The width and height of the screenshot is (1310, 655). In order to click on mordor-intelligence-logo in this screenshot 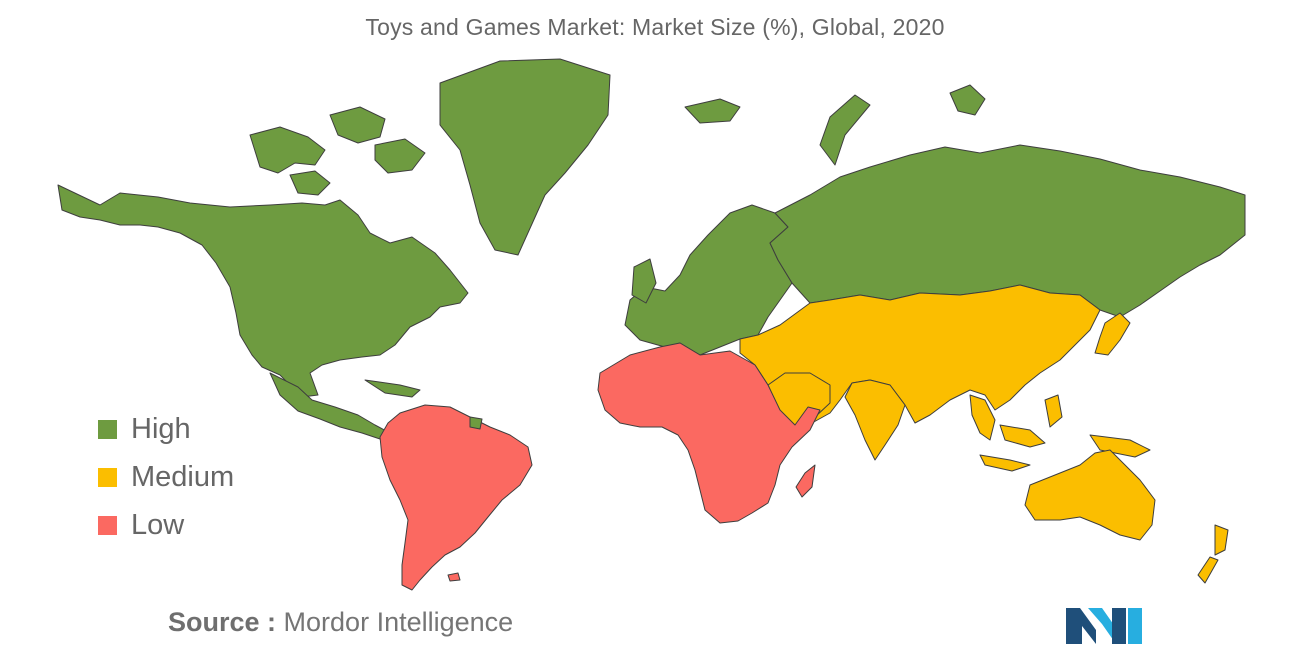, I will do `click(1104, 626)`.